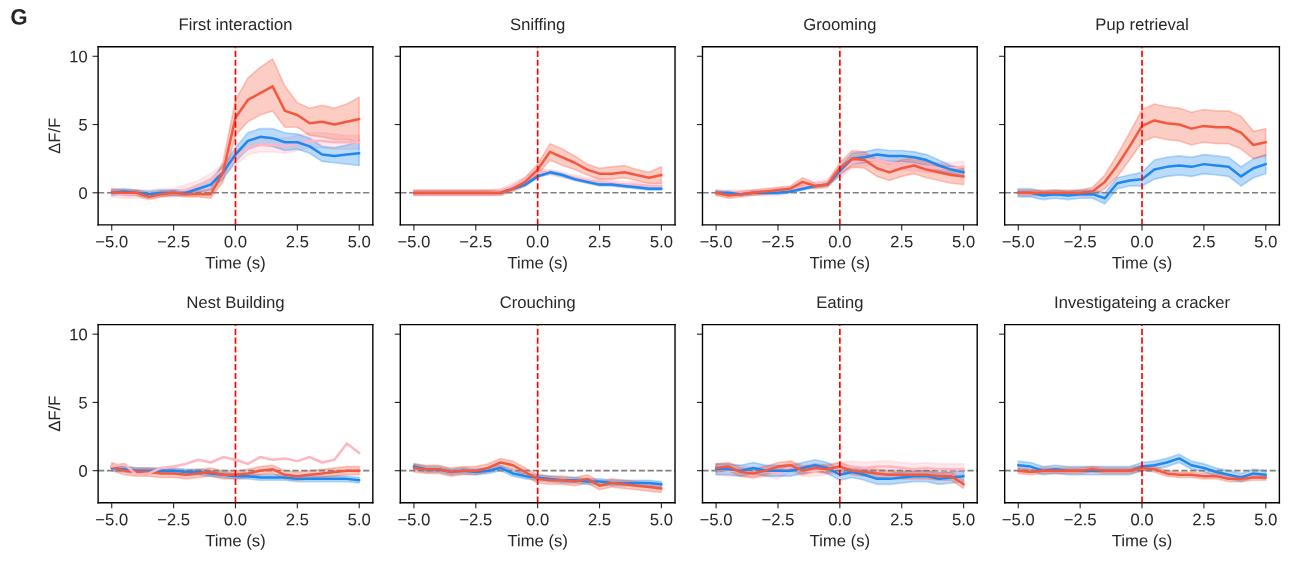 This screenshot has width=1291, height=563. Describe the element at coordinates (1142, 25) in the screenshot. I see `chart-title: Pup retrieval` at that location.